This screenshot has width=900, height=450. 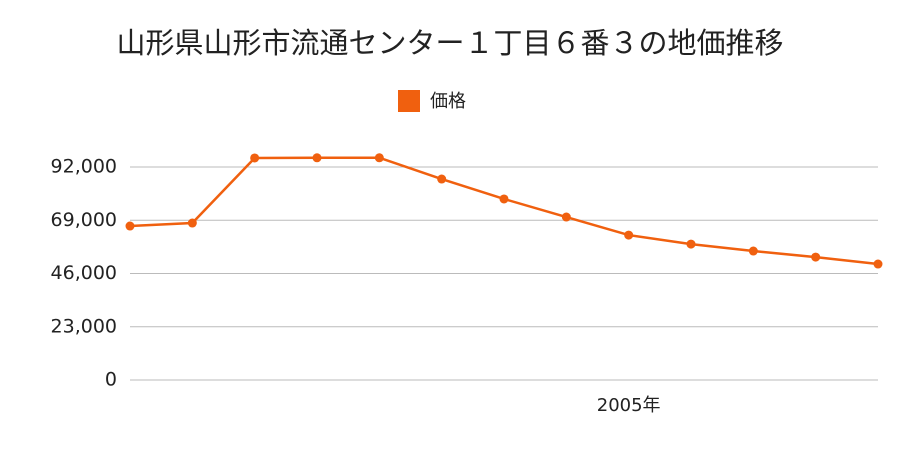 I want to click on y-tick-label: 46,000, so click(x=84, y=273).